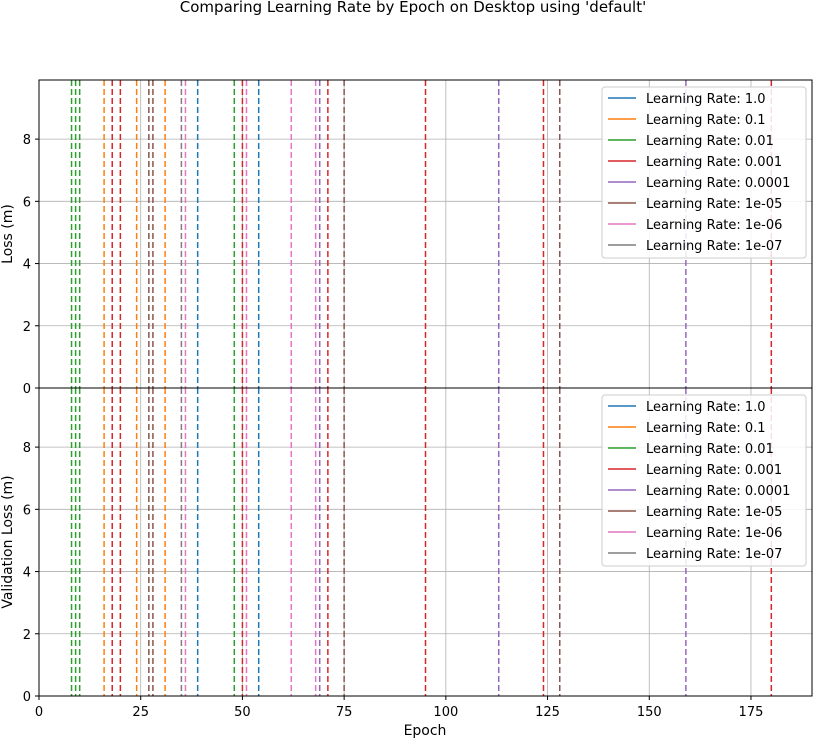 The height and width of the screenshot is (739, 813). What do you see at coordinates (344, 712) in the screenshot?
I see `x-tick-label: 75` at bounding box center [344, 712].